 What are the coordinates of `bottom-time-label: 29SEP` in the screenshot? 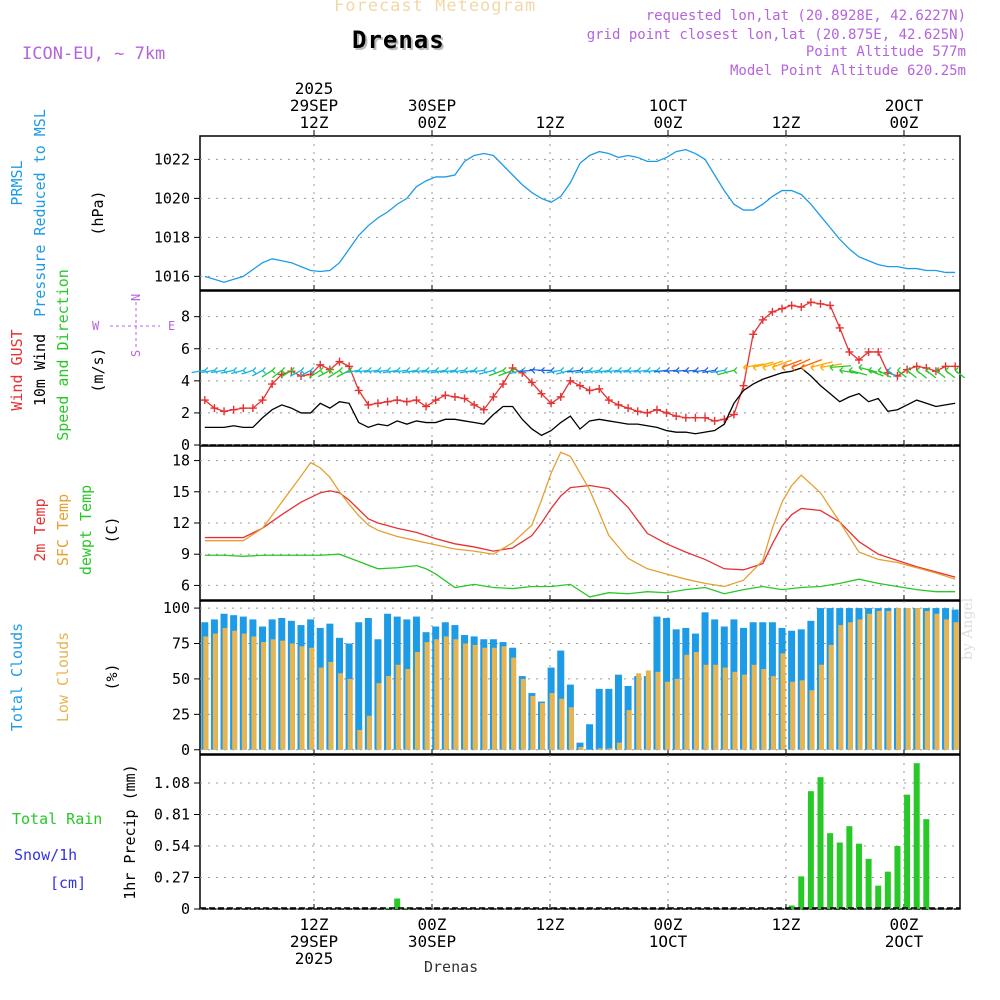 It's located at (314, 941).